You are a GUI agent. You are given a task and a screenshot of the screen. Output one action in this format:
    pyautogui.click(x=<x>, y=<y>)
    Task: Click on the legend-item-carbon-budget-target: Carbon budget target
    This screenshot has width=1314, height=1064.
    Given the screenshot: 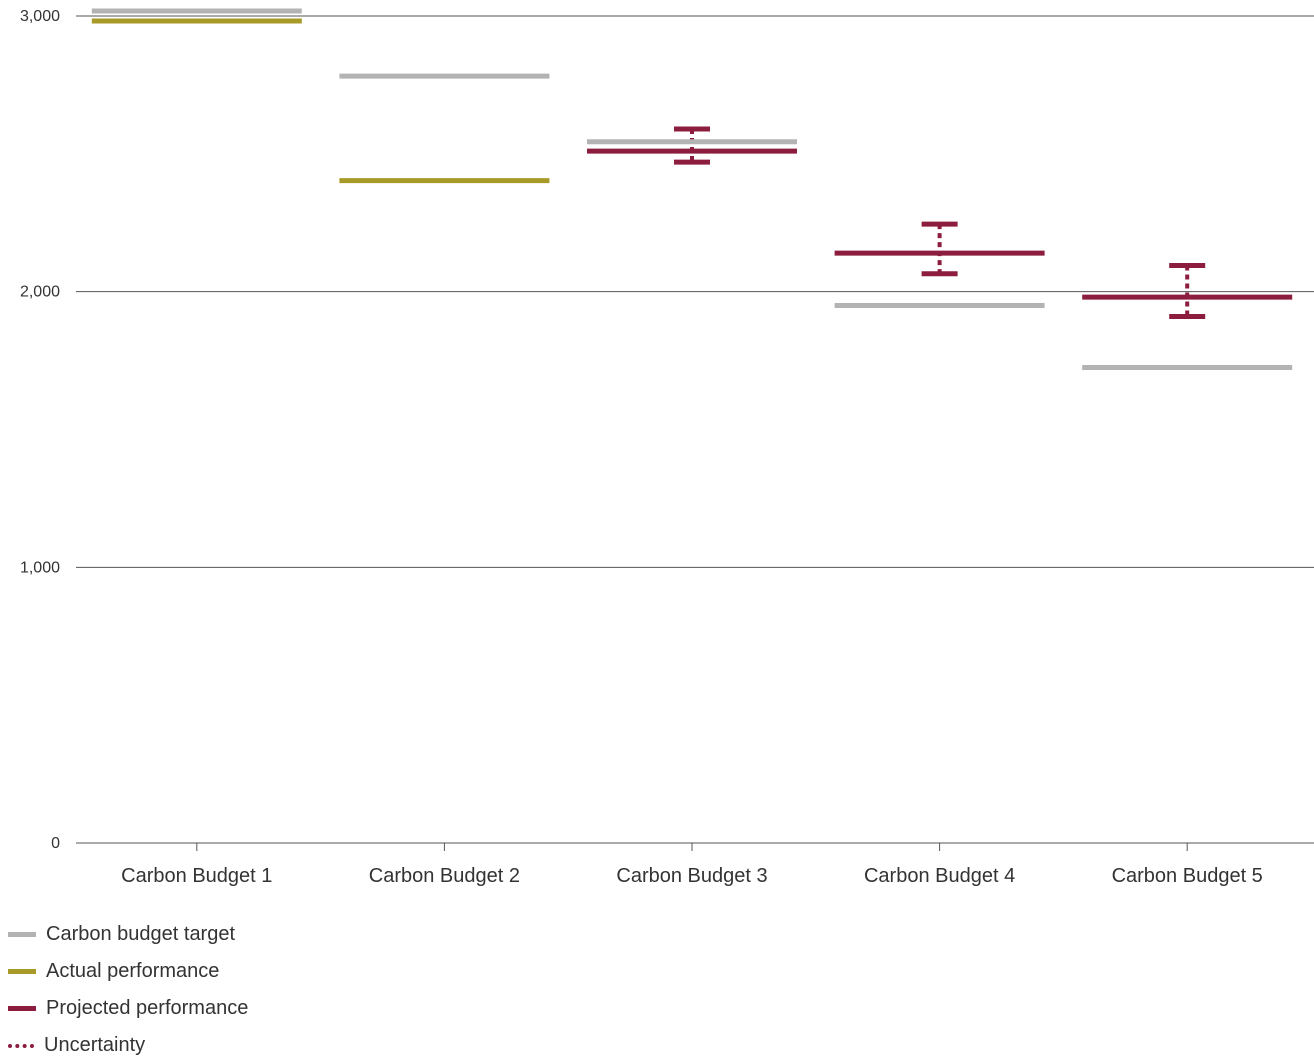 What is the action you would take?
    pyautogui.click(x=128, y=934)
    